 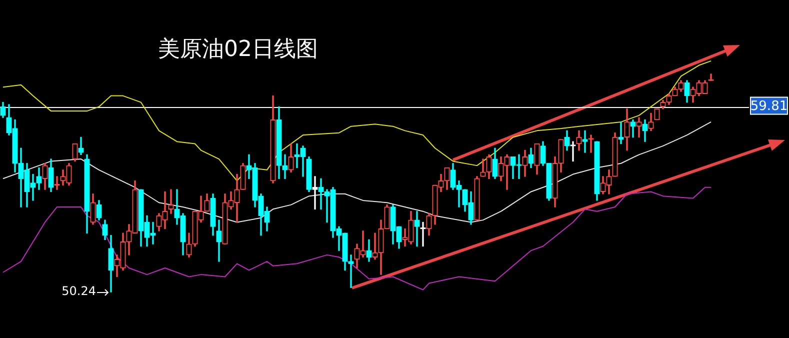 I want to click on chart-title: 美原油02日线图, so click(x=238, y=50).